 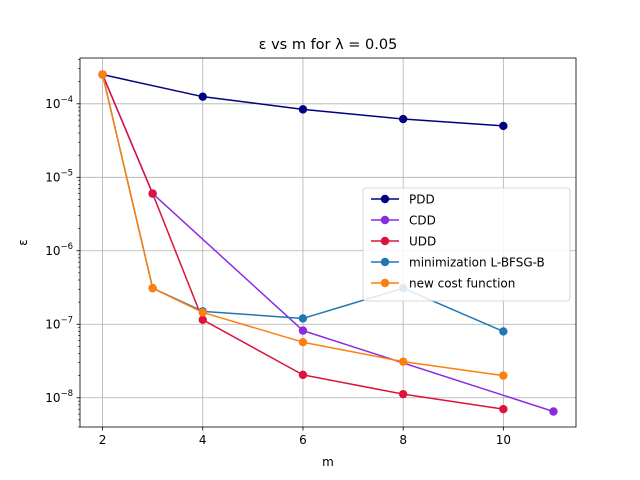 I want to click on legend-box, so click(x=466, y=244).